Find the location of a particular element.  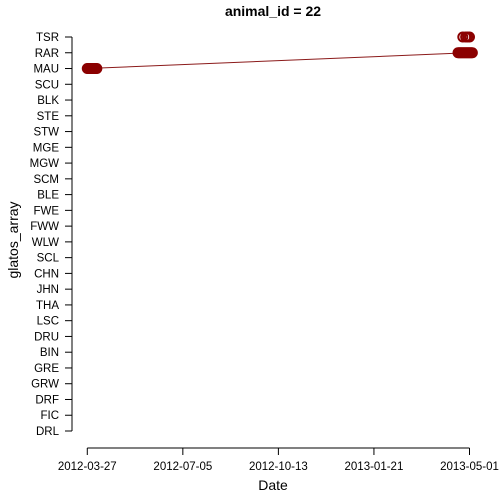

y-tick-label: SCL is located at coordinates (48, 259).